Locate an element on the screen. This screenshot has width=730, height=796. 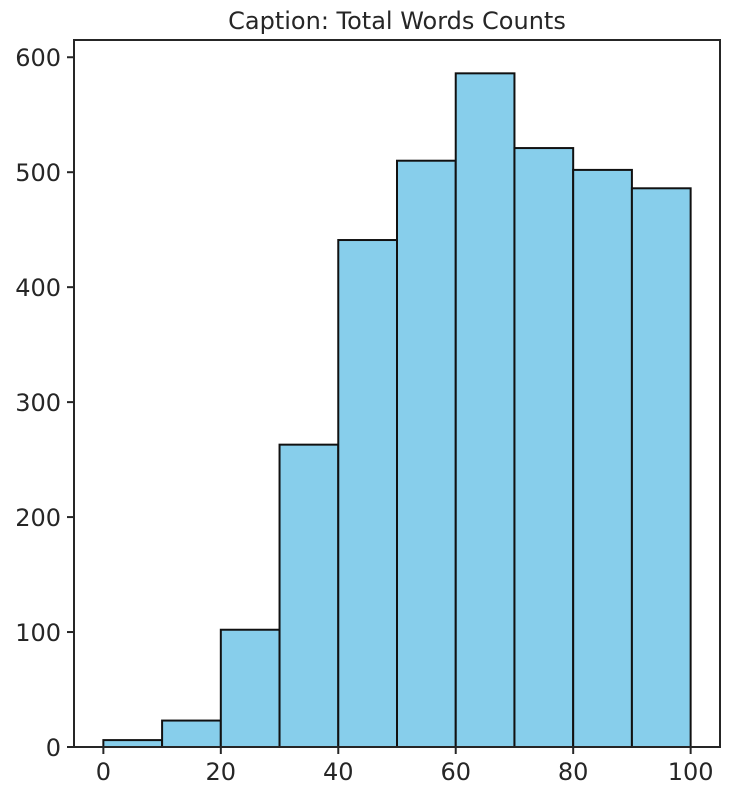
x-tick-label: 60 is located at coordinates (455, 772).